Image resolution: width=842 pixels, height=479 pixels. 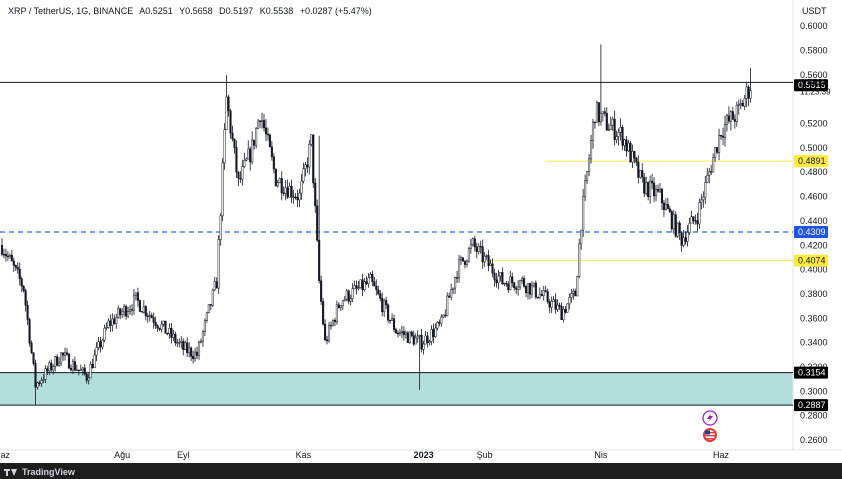 What do you see at coordinates (48, 472) in the screenshot?
I see `brand-name: TradingView` at bounding box center [48, 472].